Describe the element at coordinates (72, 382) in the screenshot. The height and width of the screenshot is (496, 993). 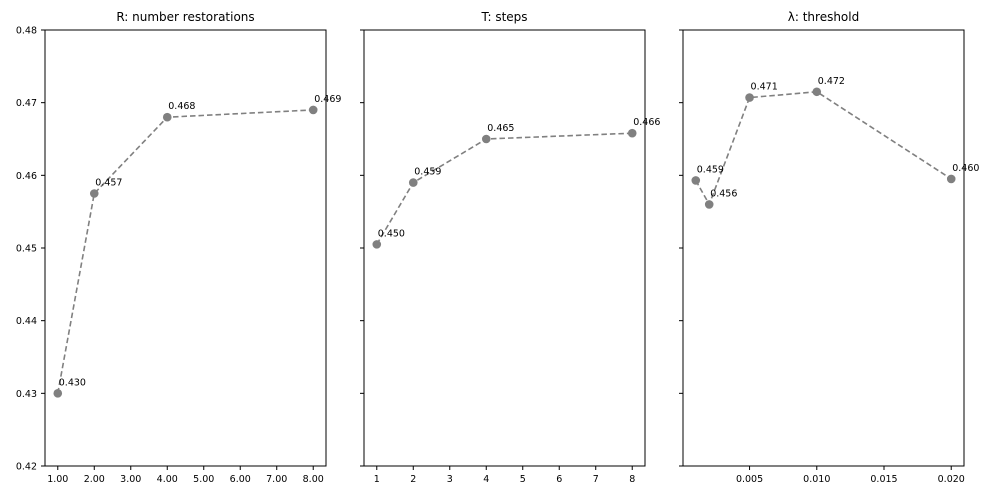
I see `data-label: 0.430` at that location.